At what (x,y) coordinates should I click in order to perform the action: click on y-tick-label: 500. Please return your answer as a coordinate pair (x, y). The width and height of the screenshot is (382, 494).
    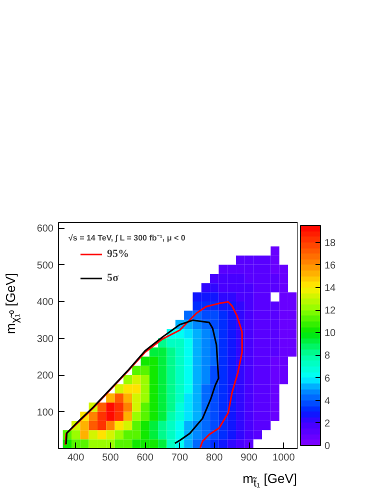
    Looking at the image, I should click on (45, 266).